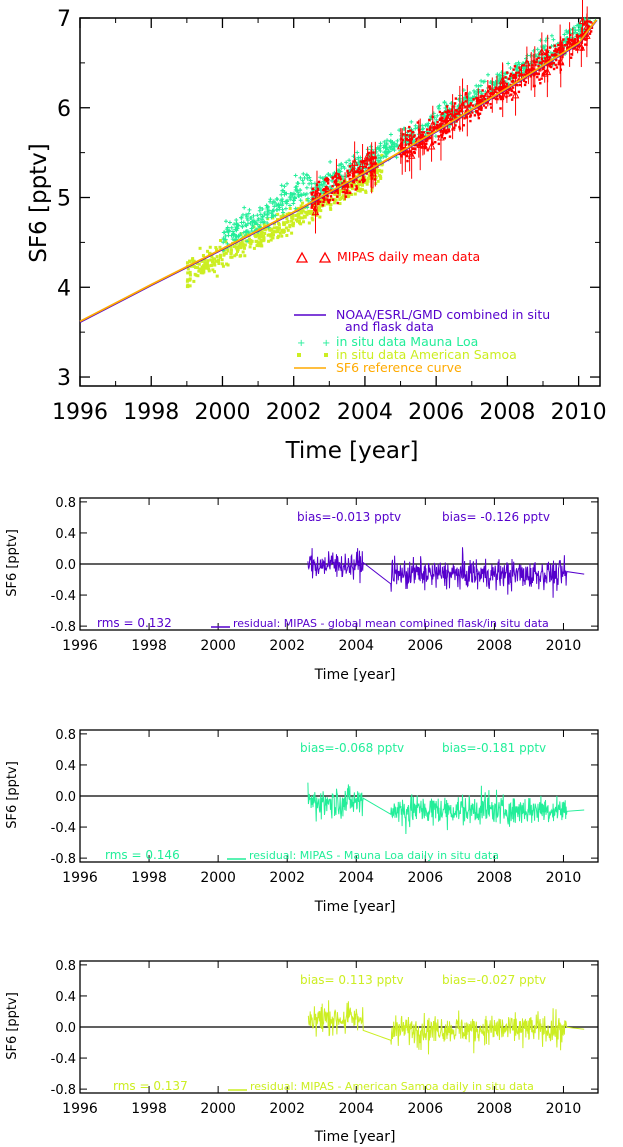 Image resolution: width=623 pixels, height=1147 pixels. What do you see at coordinates (65, 797) in the screenshot?
I see `y-tick-label: 0.0` at bounding box center [65, 797].